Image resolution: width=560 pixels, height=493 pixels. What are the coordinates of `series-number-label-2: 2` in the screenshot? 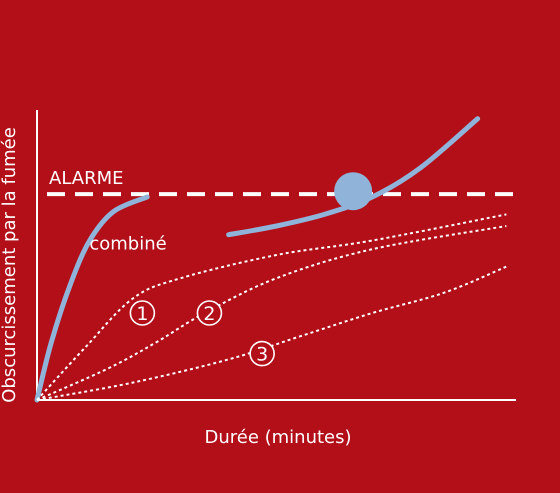 It's located at (209, 314).